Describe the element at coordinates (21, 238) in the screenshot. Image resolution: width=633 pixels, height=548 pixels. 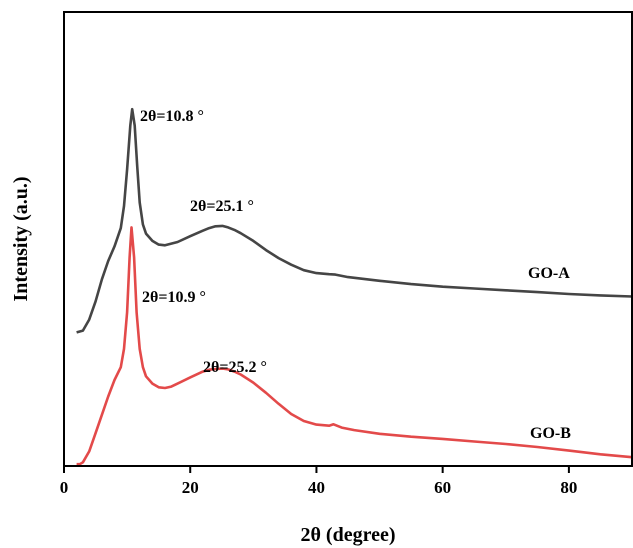
I see `y-axis-title: Intensity (a.u.)` at that location.